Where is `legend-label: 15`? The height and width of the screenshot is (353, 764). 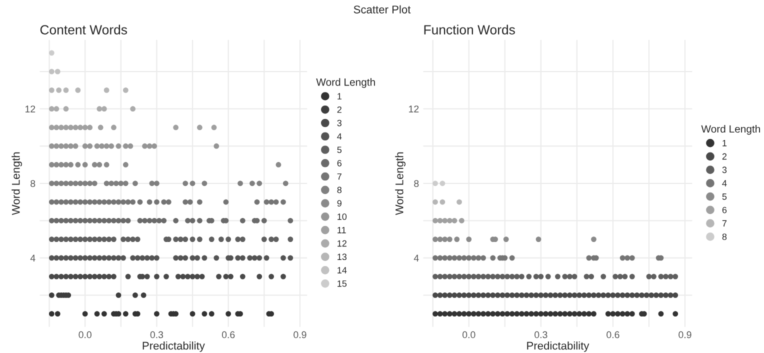 legend-label: 15 is located at coordinates (342, 283).